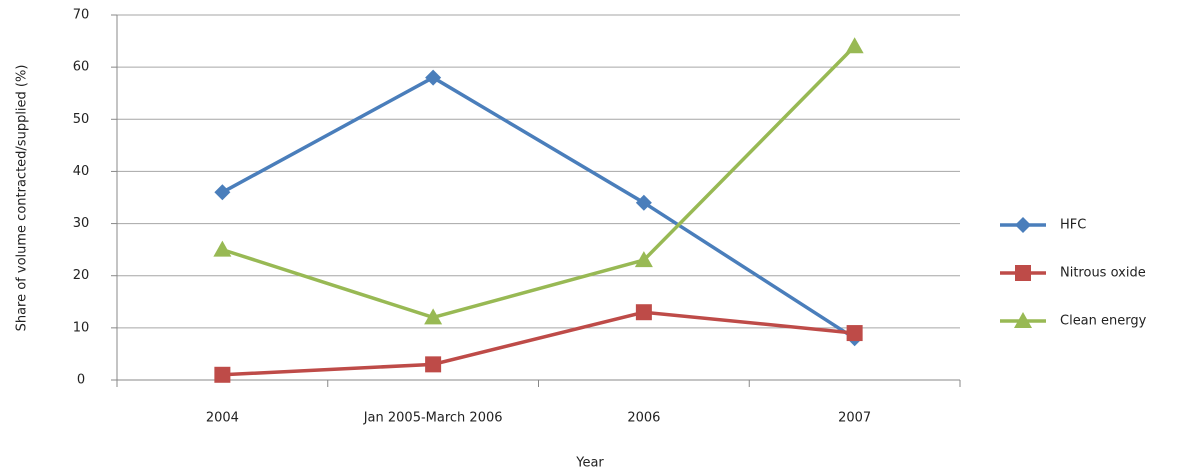  Describe the element at coordinates (81, 223) in the screenshot. I see `y-tick-label: 30` at that location.